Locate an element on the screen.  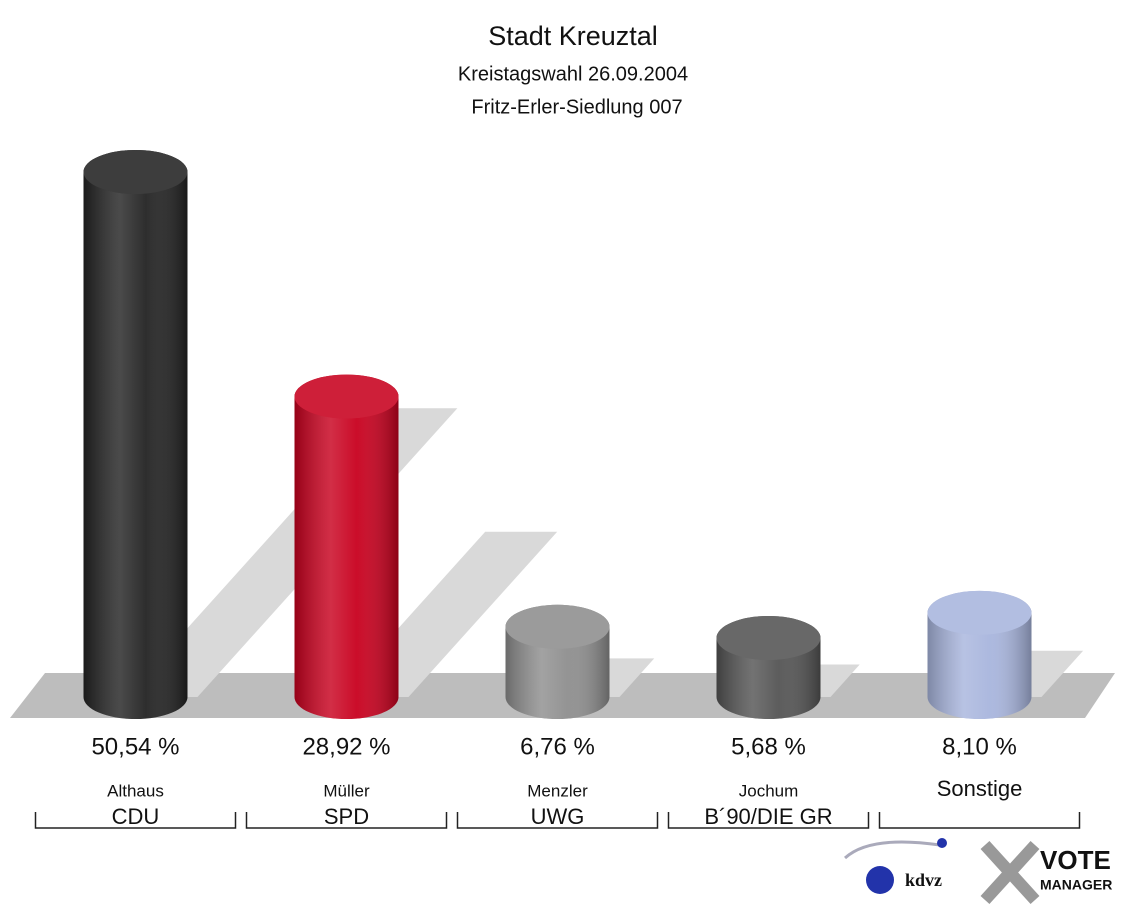
value-label: 8,10 % is located at coordinates (979, 746).